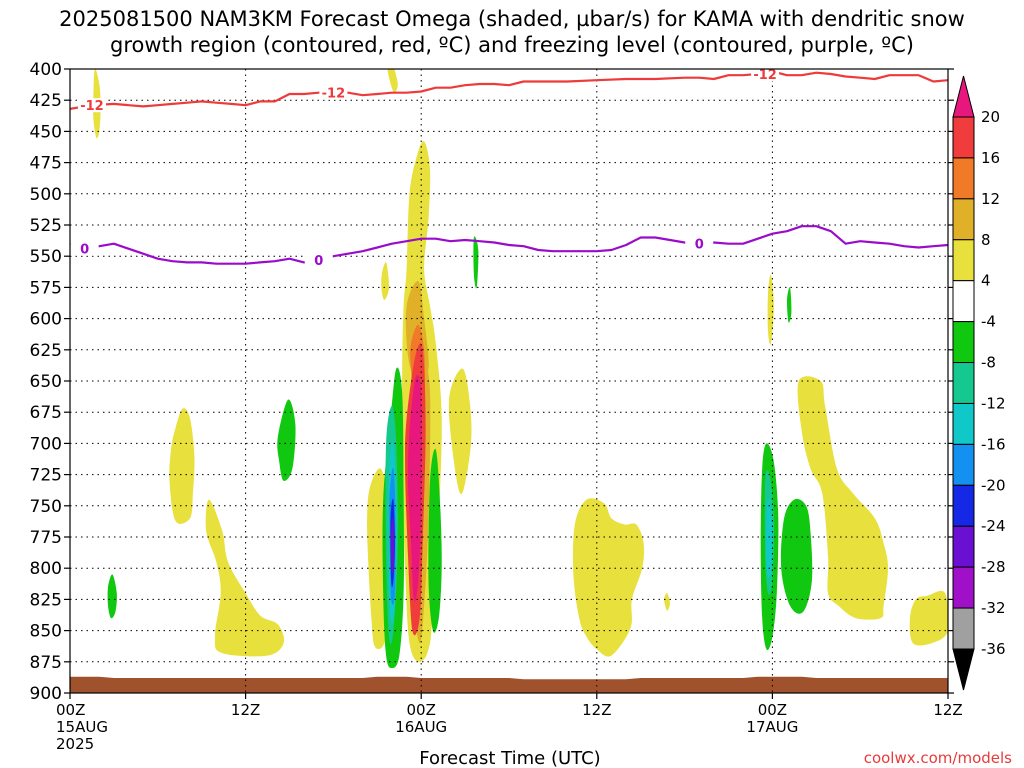 This screenshot has width=1024, height=768. What do you see at coordinates (46, 413) in the screenshot?
I see `y-tick-label: 675` at bounding box center [46, 413].